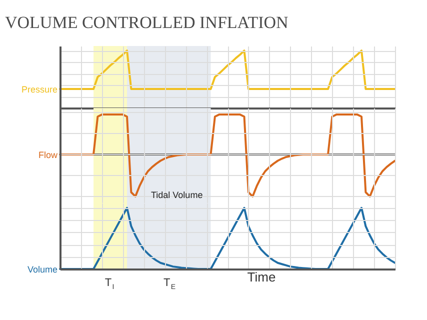 The image size is (427, 320). Describe the element at coordinates (177, 195) in the screenshot. I see `annotation: Tidal Volume` at that location.